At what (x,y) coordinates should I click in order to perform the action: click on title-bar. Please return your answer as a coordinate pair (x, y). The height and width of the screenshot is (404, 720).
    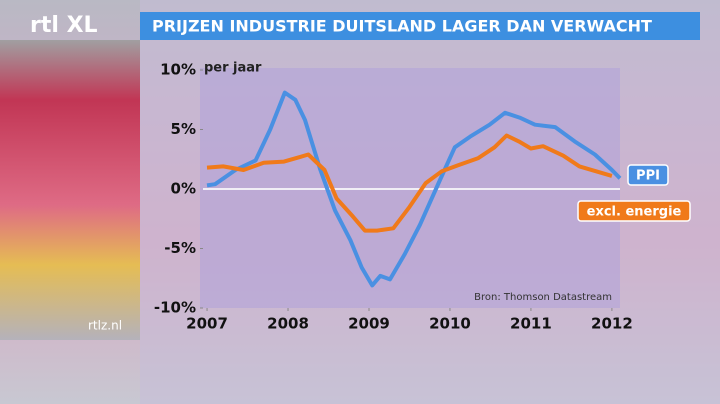
    Looking at the image, I should click on (420, 26).